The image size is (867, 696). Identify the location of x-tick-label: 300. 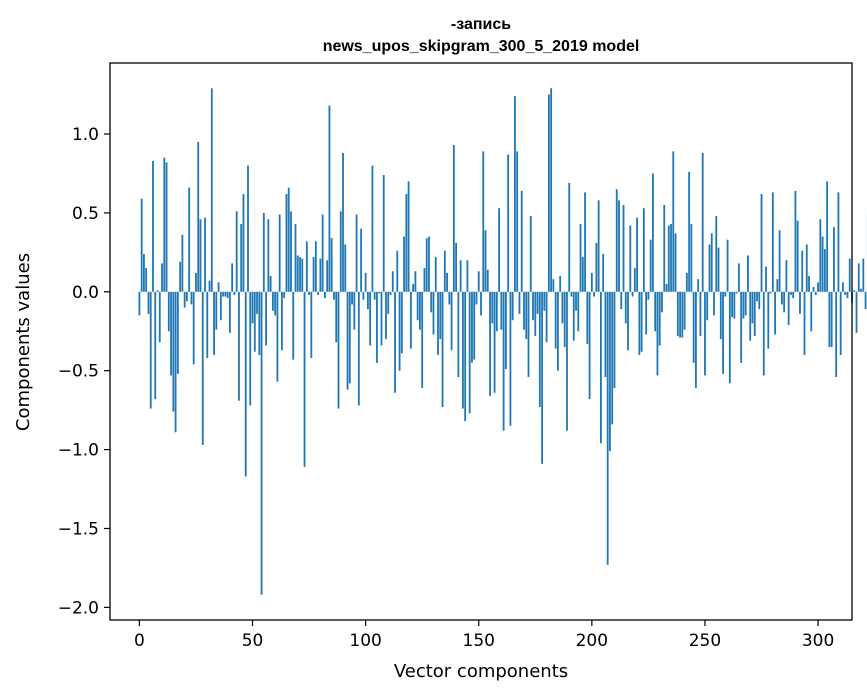
(818, 641).